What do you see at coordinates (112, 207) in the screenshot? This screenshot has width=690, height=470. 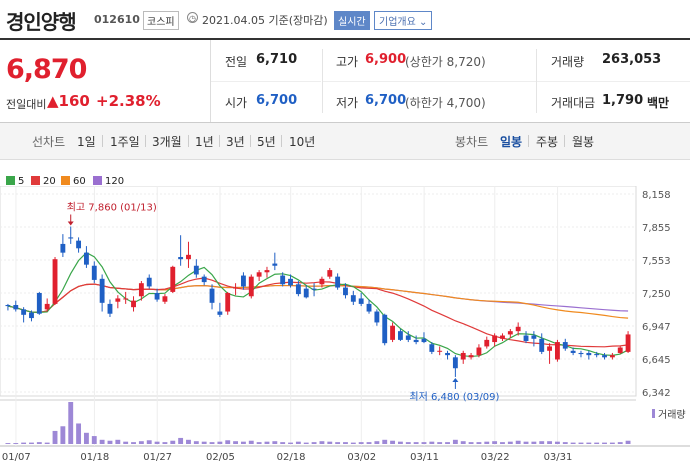 I see `high-annotation: 최고 7,860 (01/13)` at bounding box center [112, 207].